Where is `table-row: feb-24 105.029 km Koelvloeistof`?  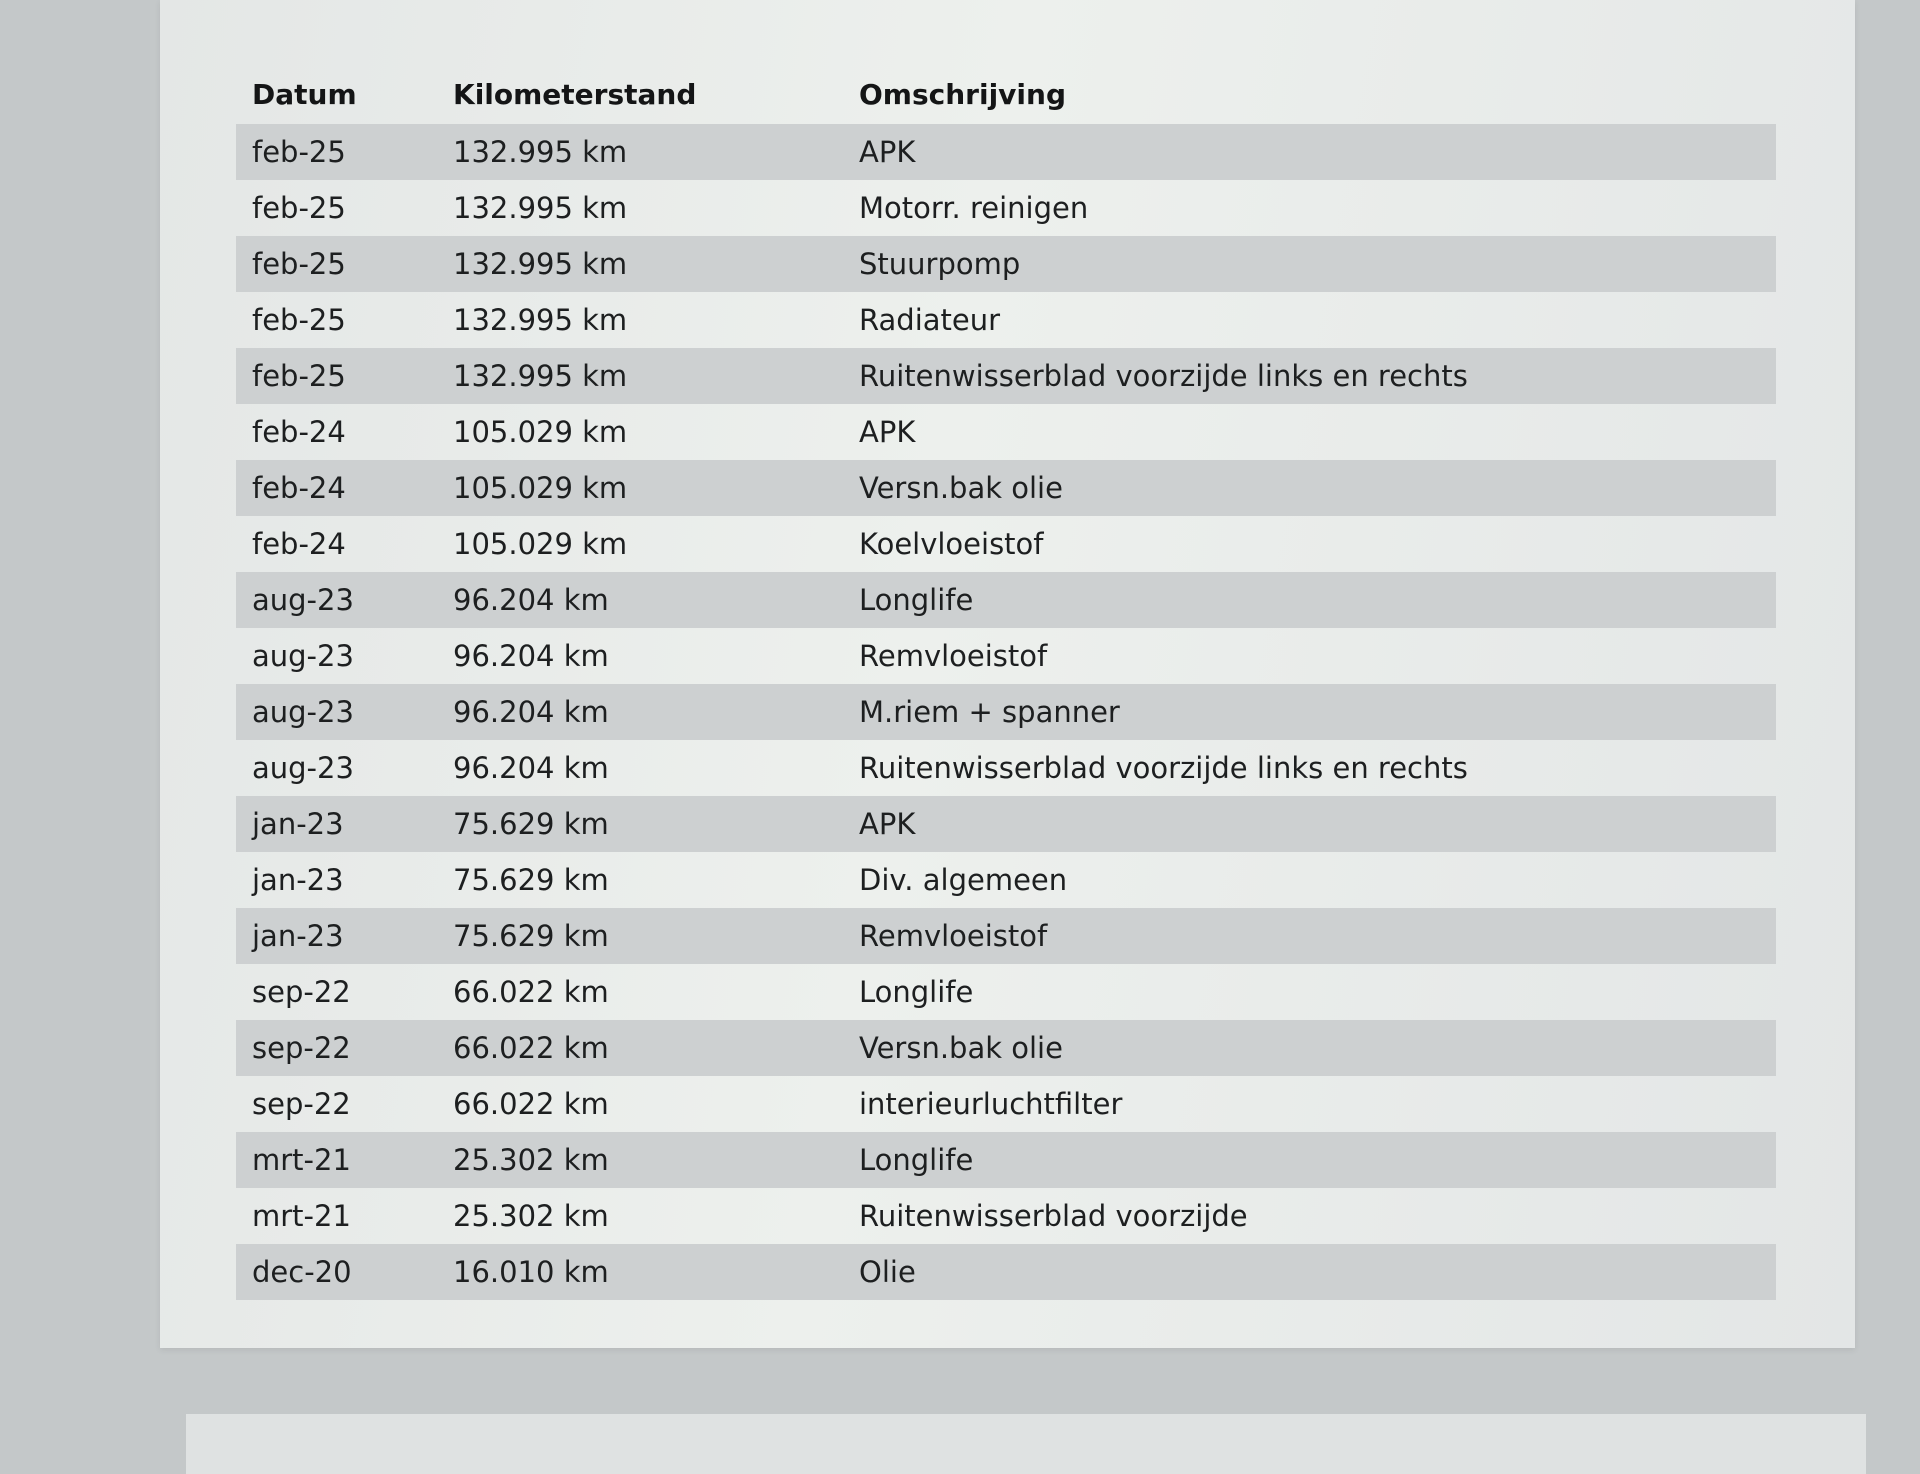 table-row: feb-24 105.029 km Koelvloeistof is located at coordinates (1006, 544).